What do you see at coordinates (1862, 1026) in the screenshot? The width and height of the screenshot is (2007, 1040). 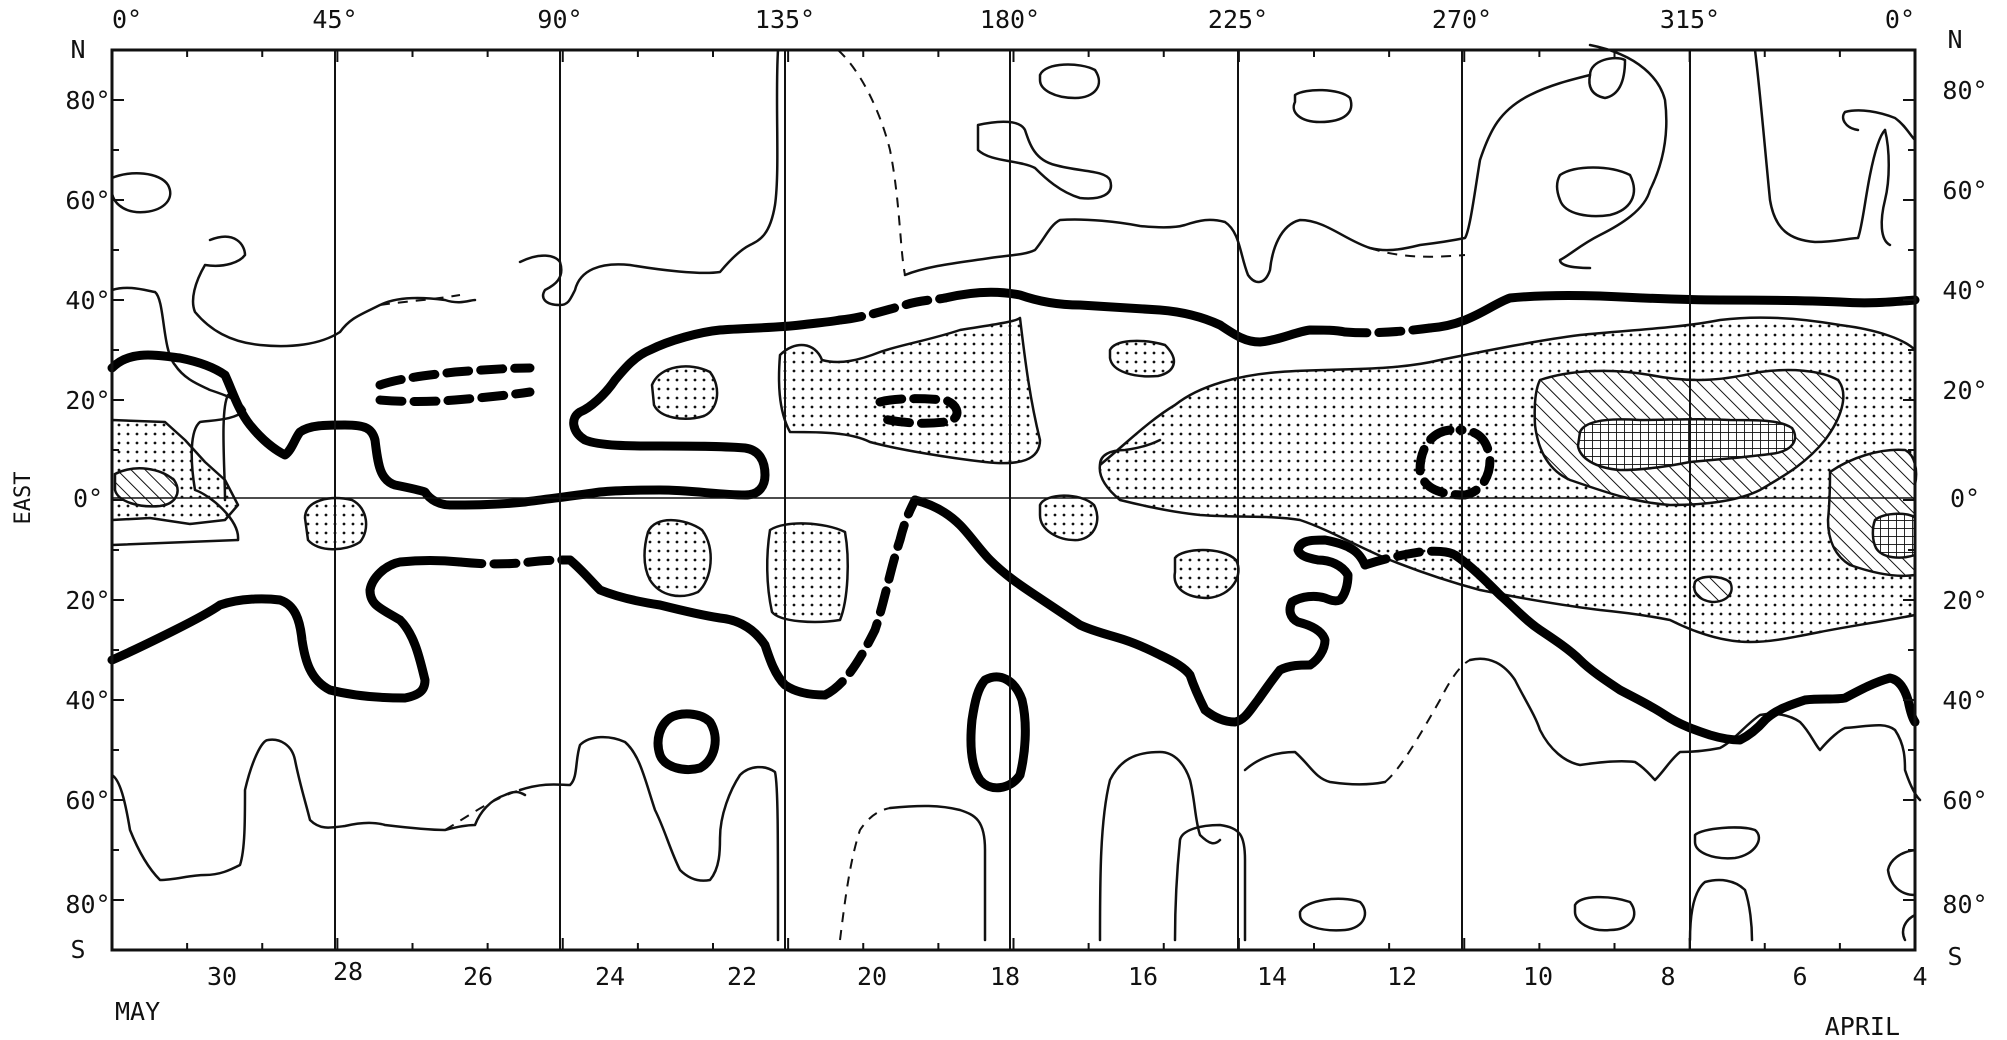 I see `month-label-april: APRIL` at bounding box center [1862, 1026].